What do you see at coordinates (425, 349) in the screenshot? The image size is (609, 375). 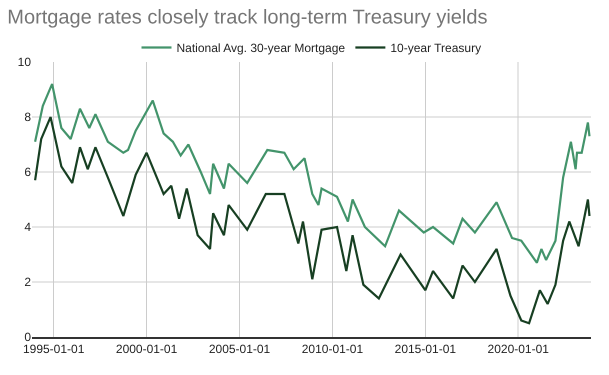 I see `x-tick-label: 2015-01-01` at bounding box center [425, 349].